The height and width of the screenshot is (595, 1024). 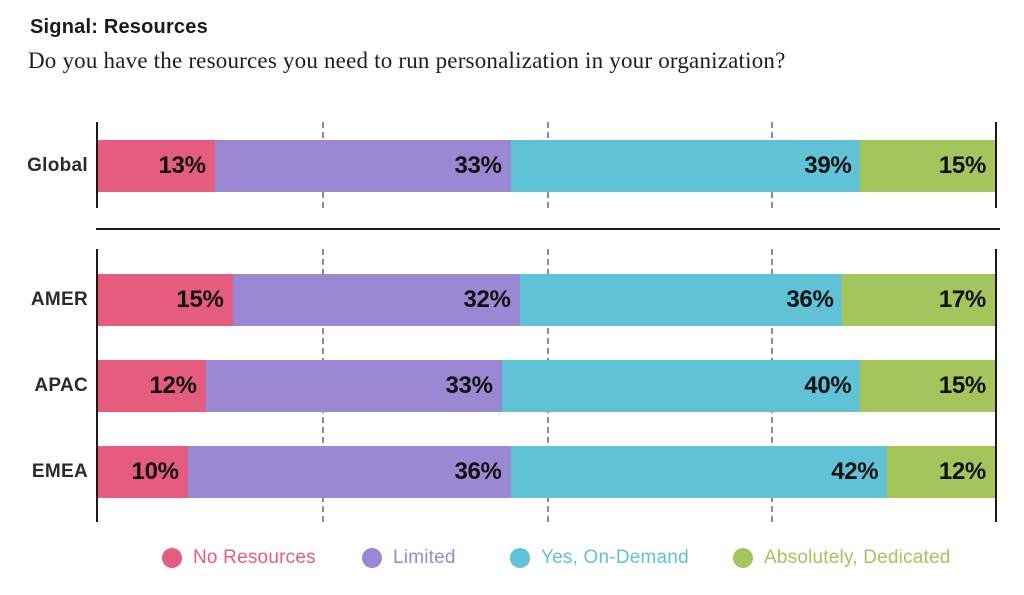 I want to click on segment-value-label: 42%, so click(x=855, y=471).